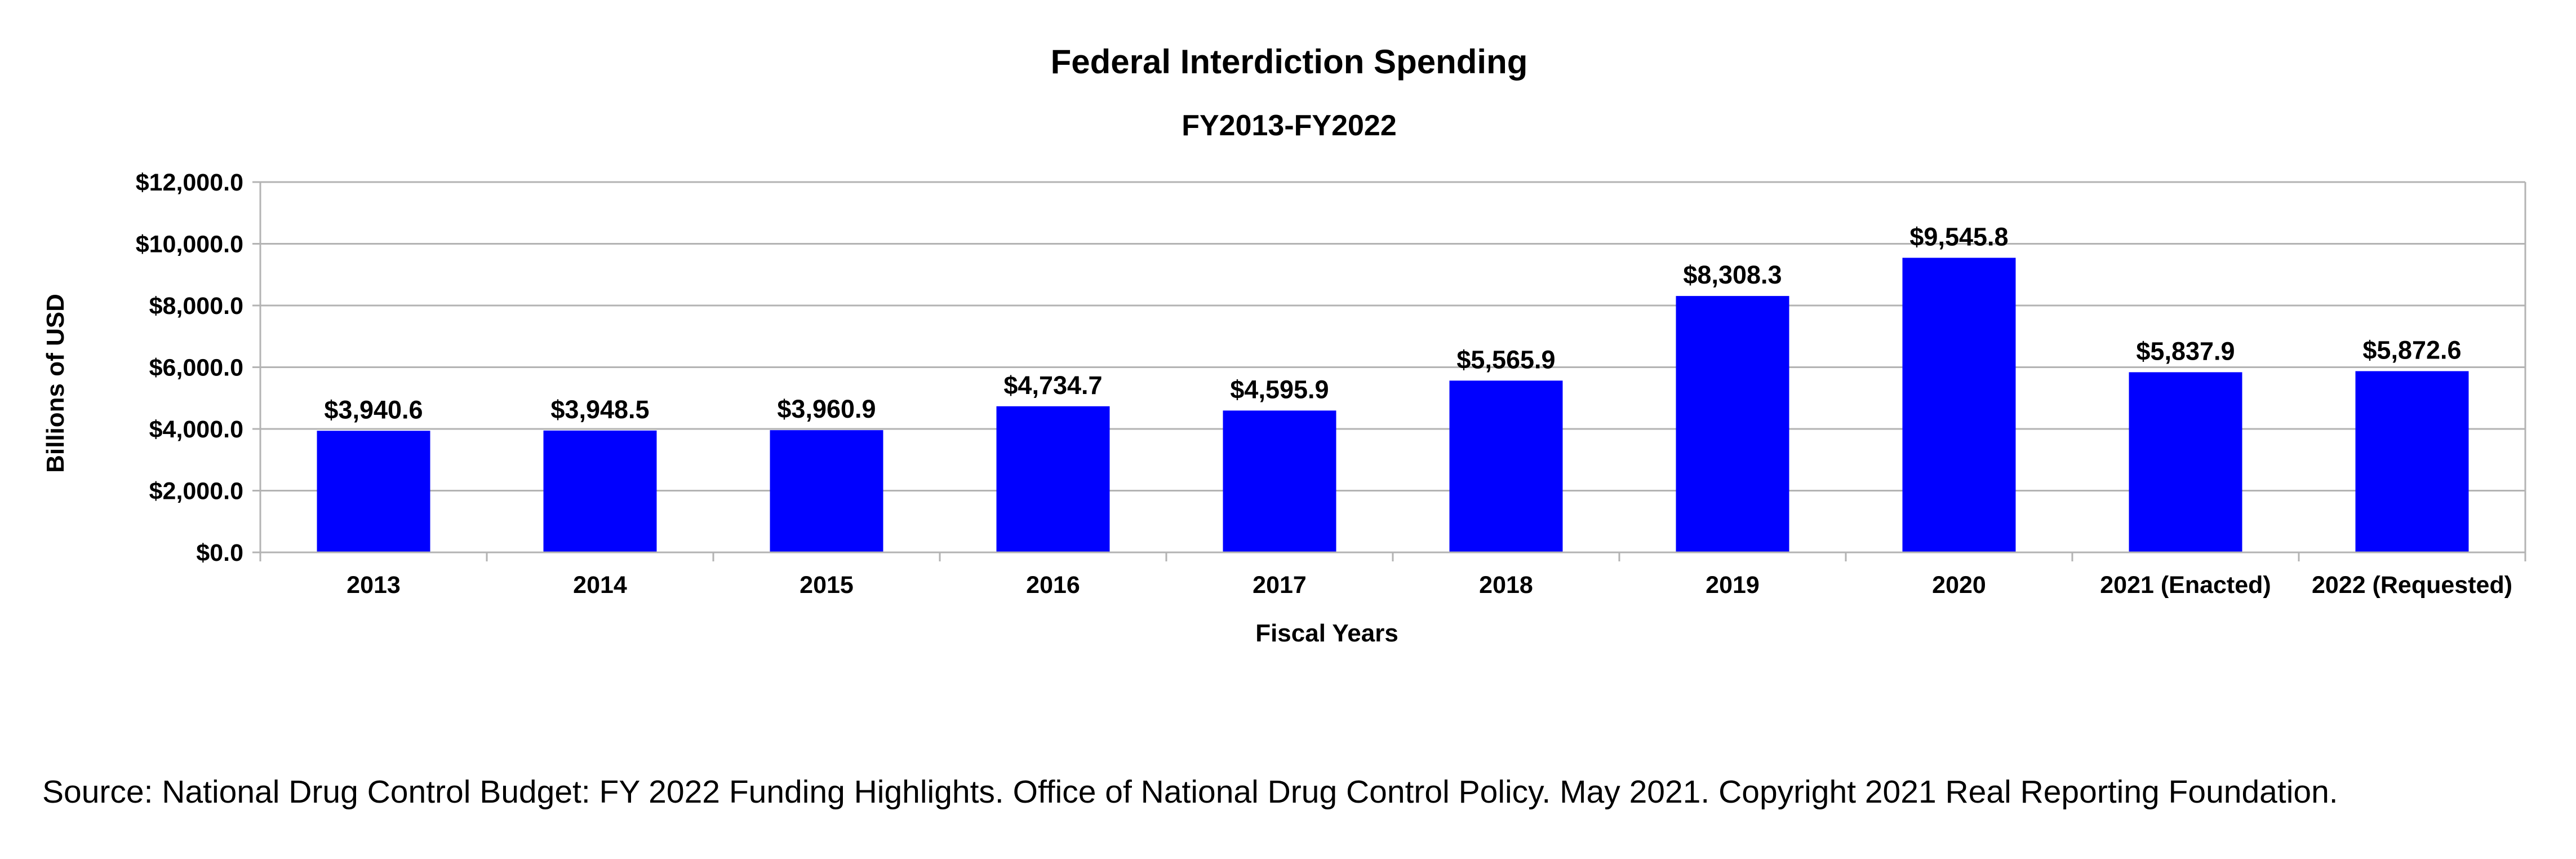 The height and width of the screenshot is (859, 2576). What do you see at coordinates (1733, 585) in the screenshot?
I see `x-tick-label: 2019` at bounding box center [1733, 585].